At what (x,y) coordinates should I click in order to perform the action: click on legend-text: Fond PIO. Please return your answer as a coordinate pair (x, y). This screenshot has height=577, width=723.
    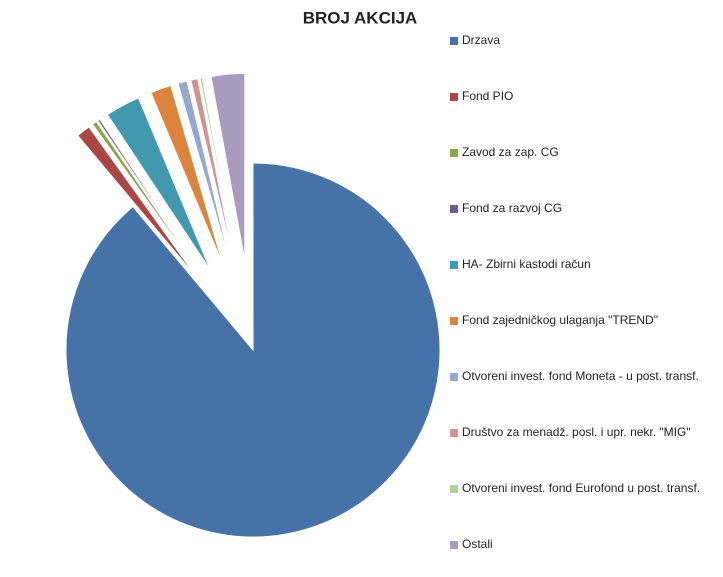
    Looking at the image, I should click on (487, 96).